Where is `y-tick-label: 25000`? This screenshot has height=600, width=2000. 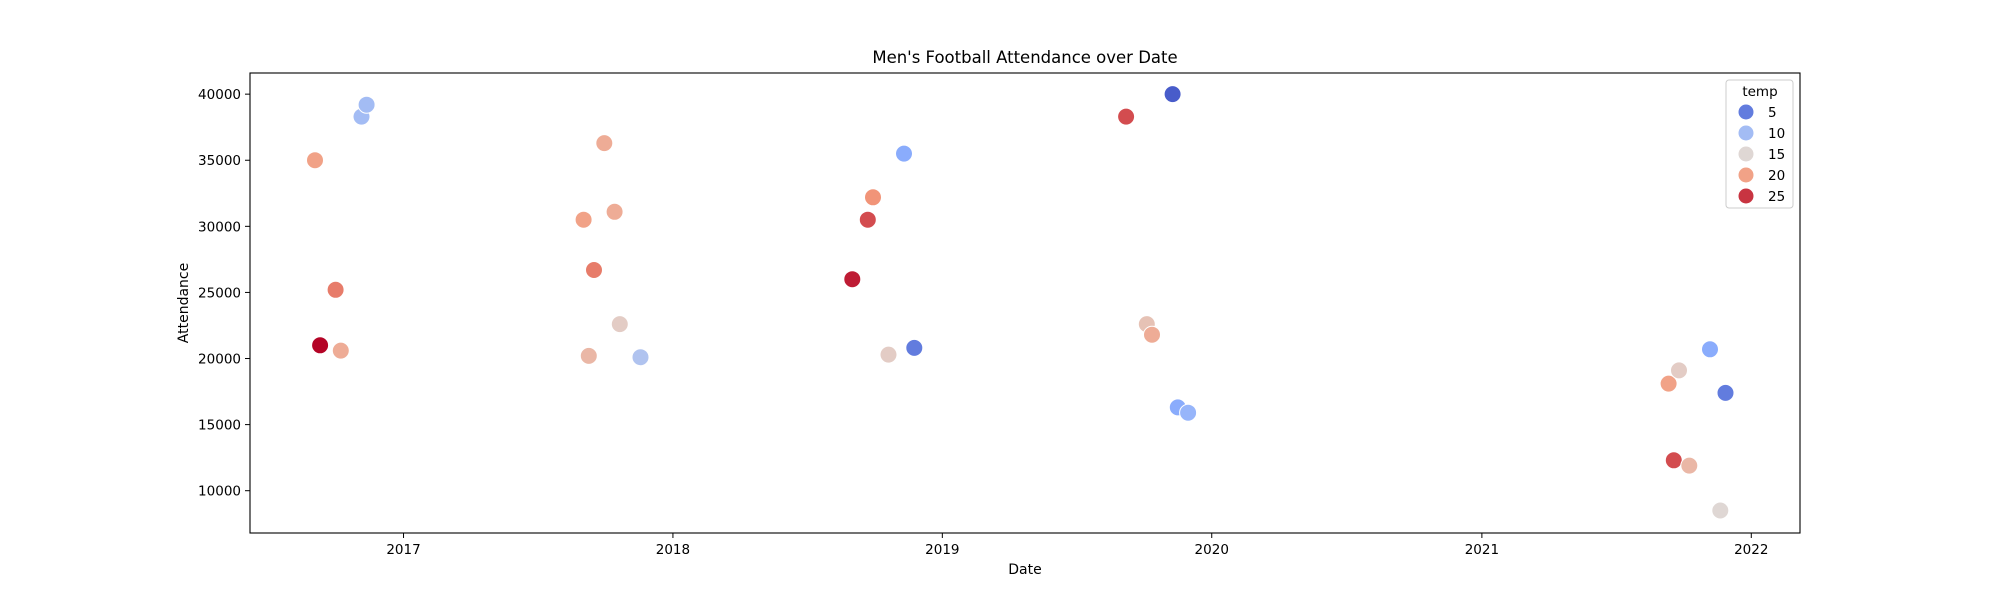
y-tick-label: 25000 is located at coordinates (219, 293).